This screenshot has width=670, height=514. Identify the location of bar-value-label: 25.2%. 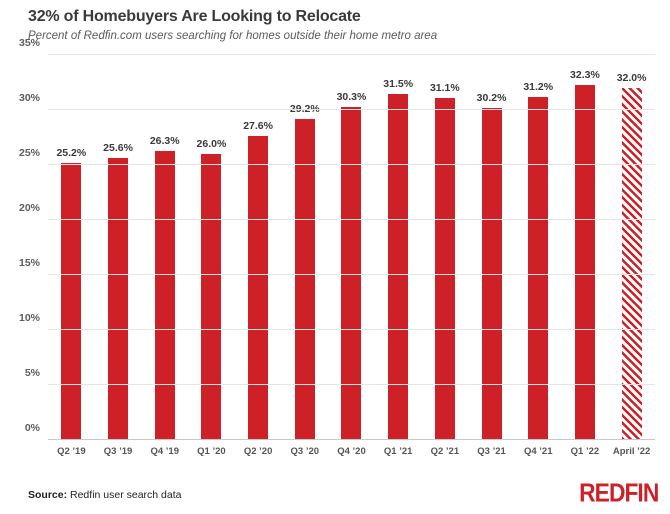
(71, 152).